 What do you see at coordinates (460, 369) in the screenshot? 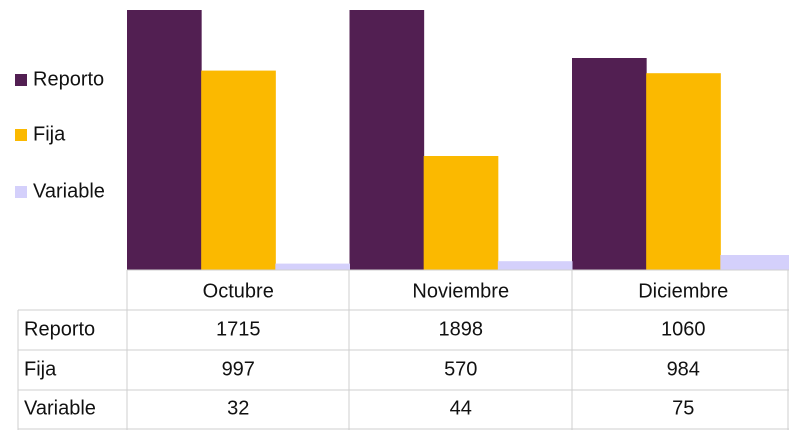
I see `table-cell: 570` at bounding box center [460, 369].